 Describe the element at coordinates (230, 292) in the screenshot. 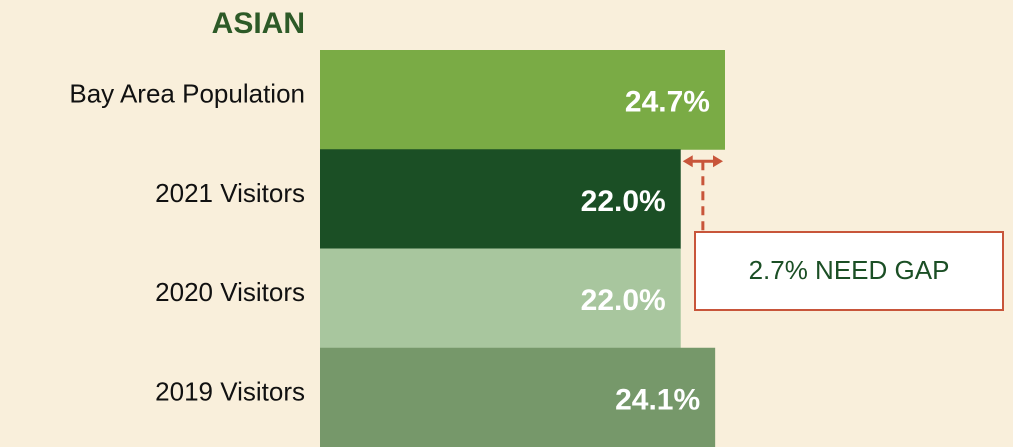

I see `y-tick-label: 2020 Visitors` at that location.